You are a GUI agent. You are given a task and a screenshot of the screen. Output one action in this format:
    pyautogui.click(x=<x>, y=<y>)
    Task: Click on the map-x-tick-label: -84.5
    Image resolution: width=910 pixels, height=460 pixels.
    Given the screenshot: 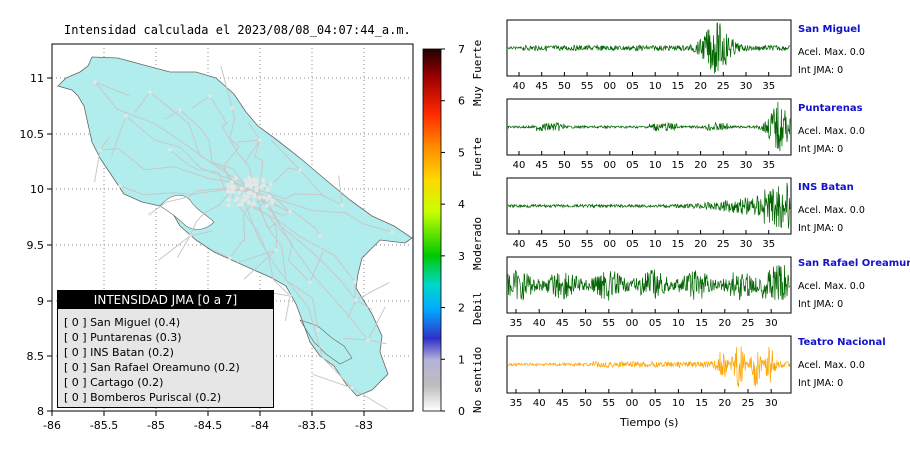 What is the action you would take?
    pyautogui.click(x=208, y=425)
    